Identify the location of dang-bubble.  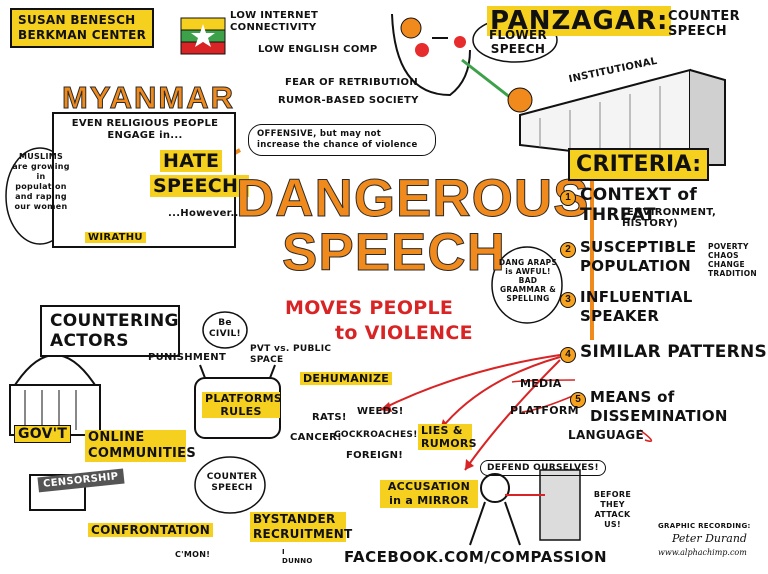
(527, 285).